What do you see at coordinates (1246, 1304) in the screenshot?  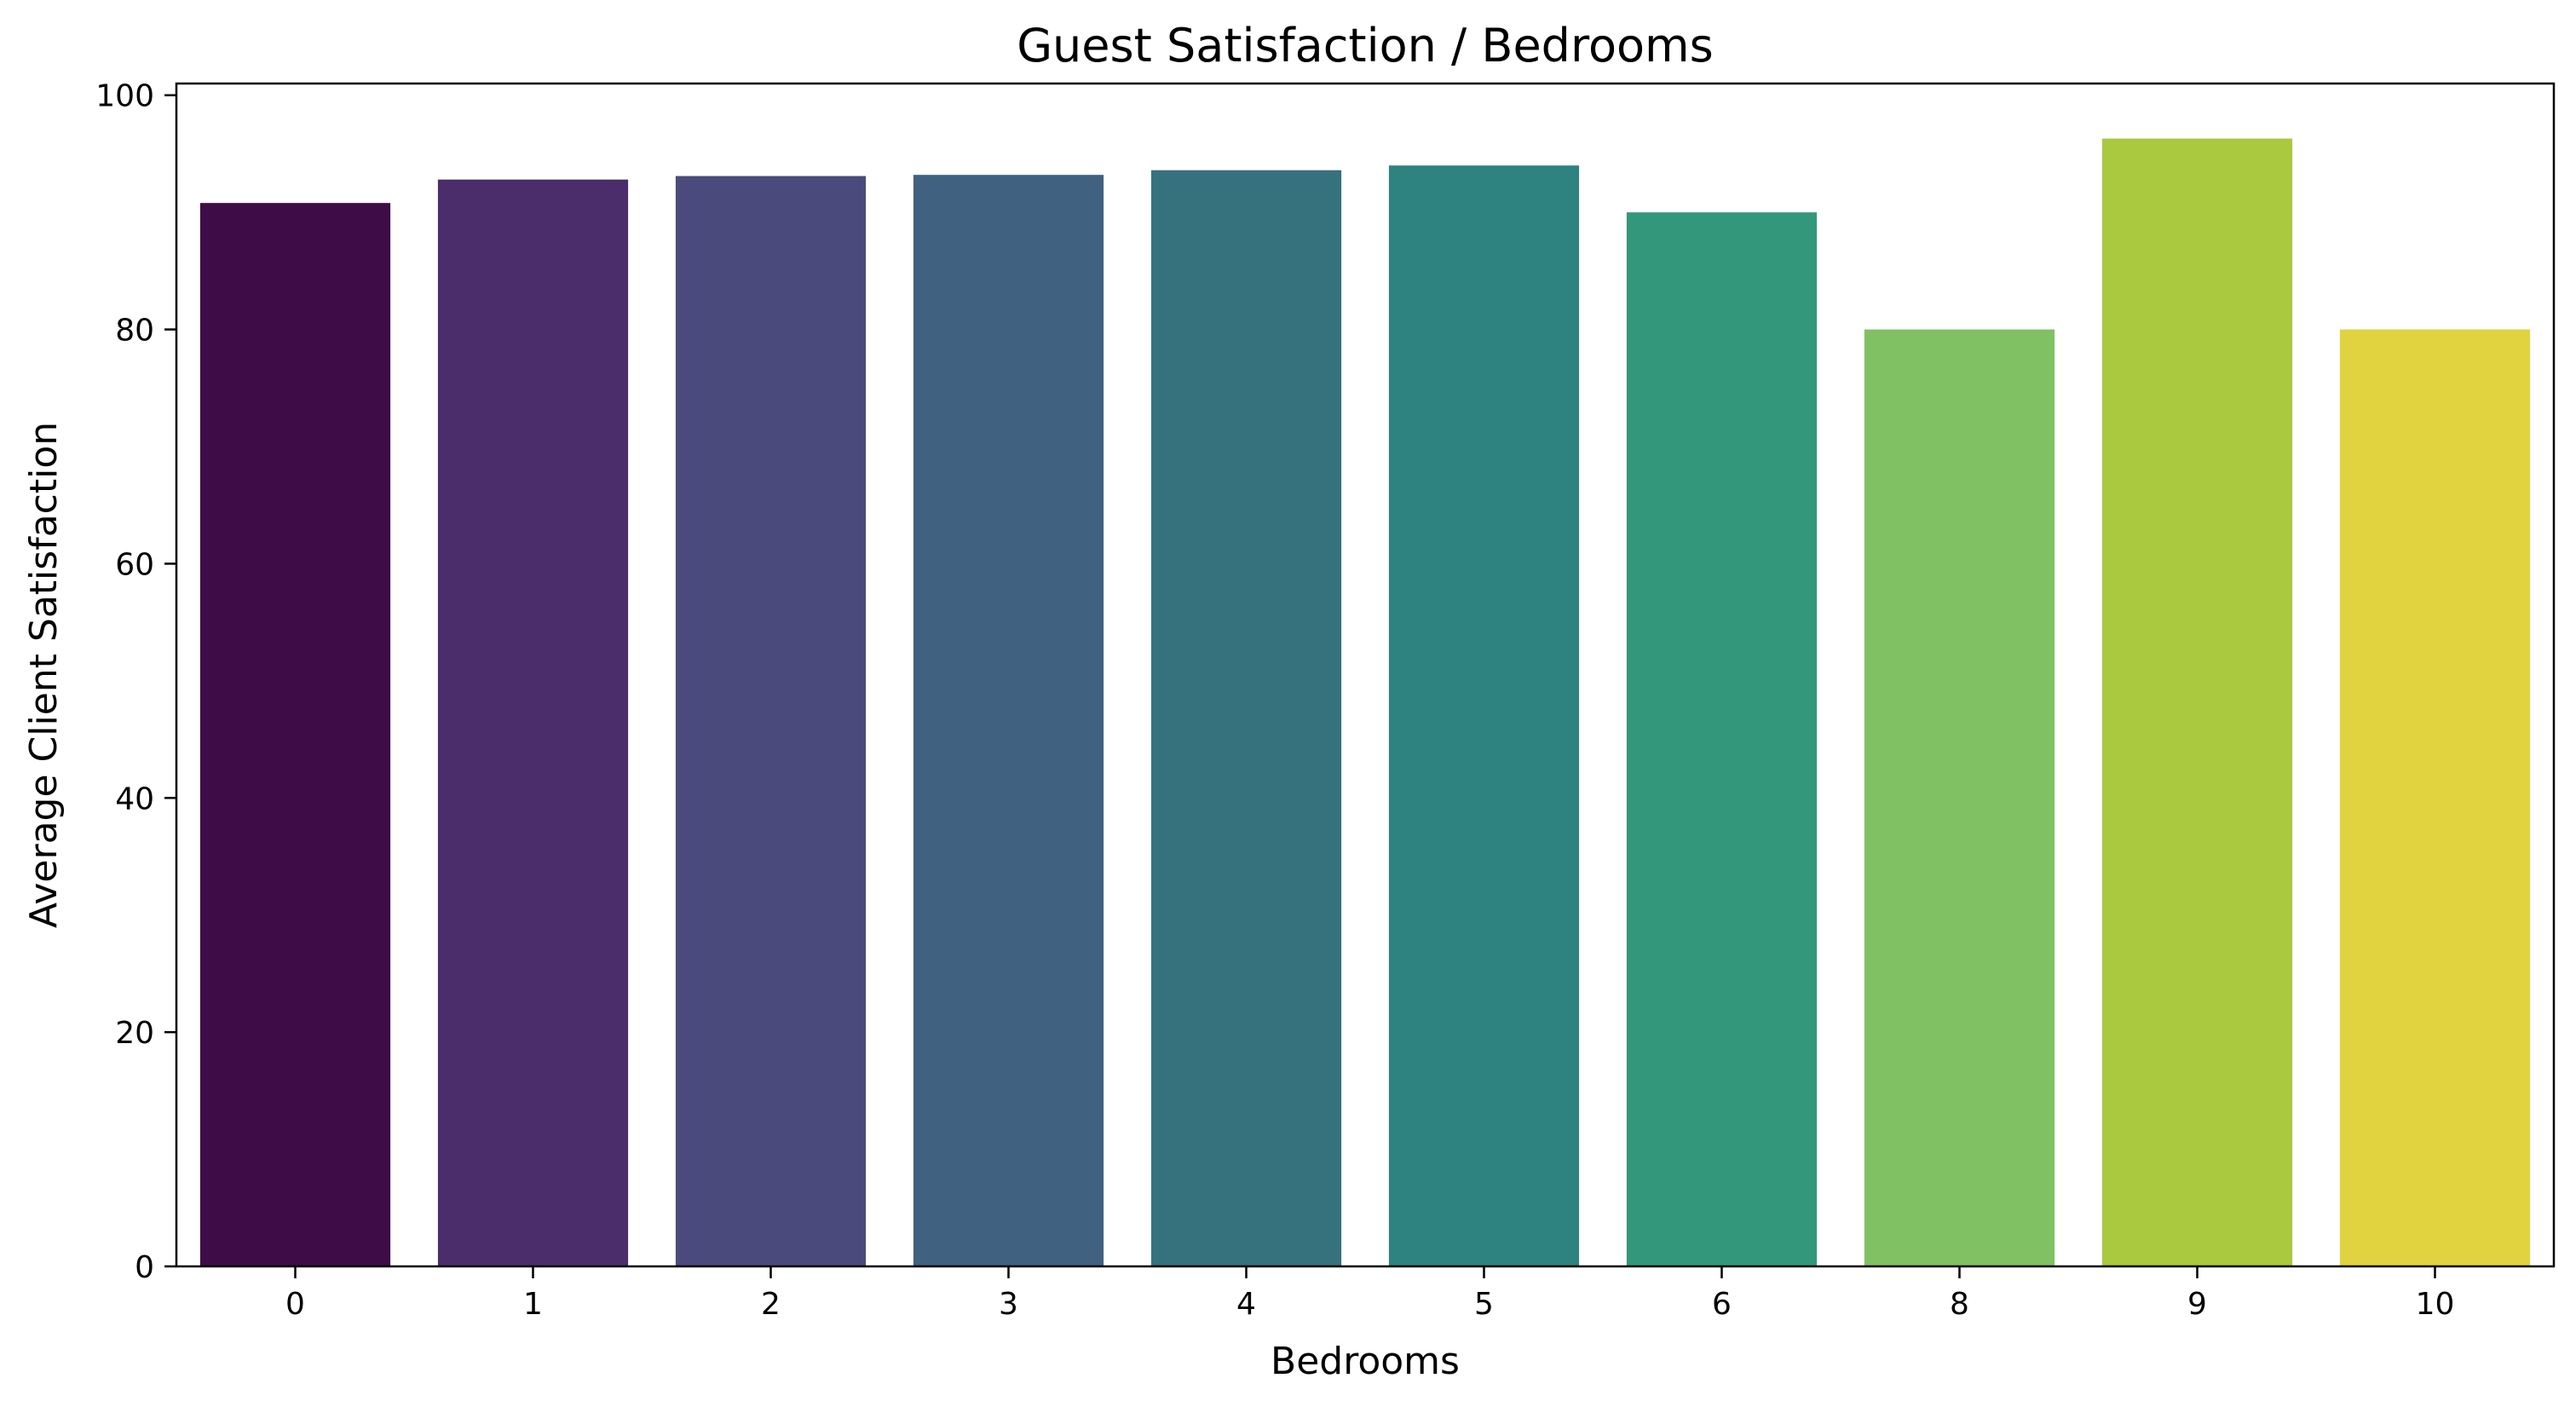 I see `x-tick-label: 4` at bounding box center [1246, 1304].